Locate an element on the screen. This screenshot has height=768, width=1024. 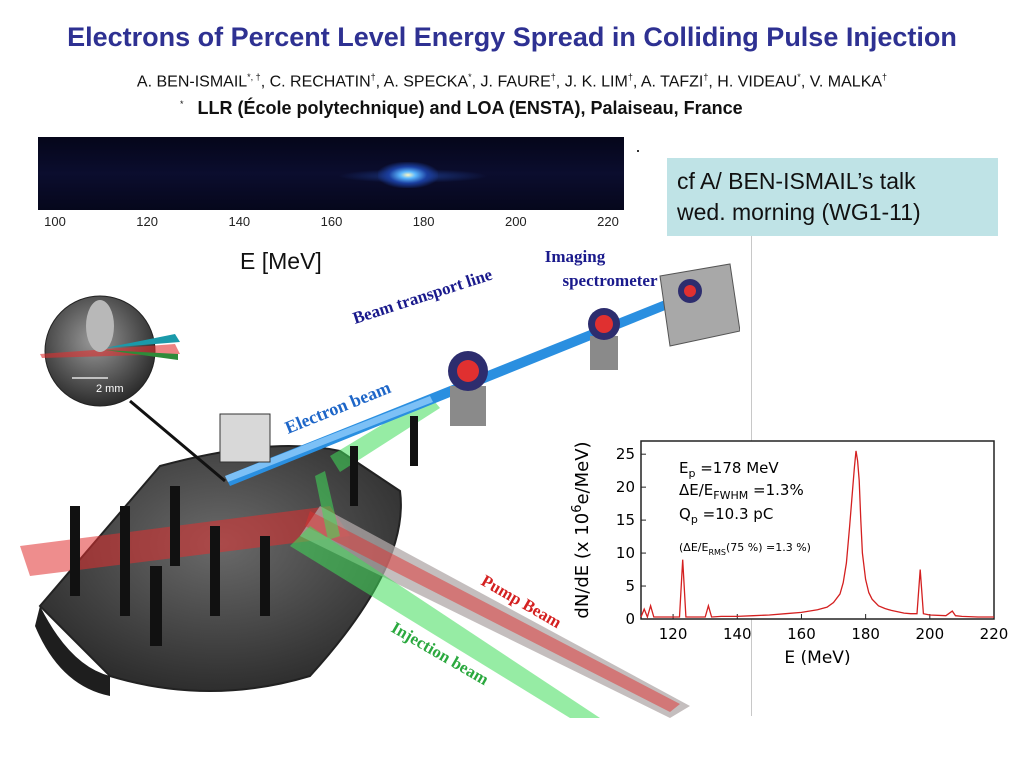
y-tick-label: 25 is located at coordinates (625, 454).